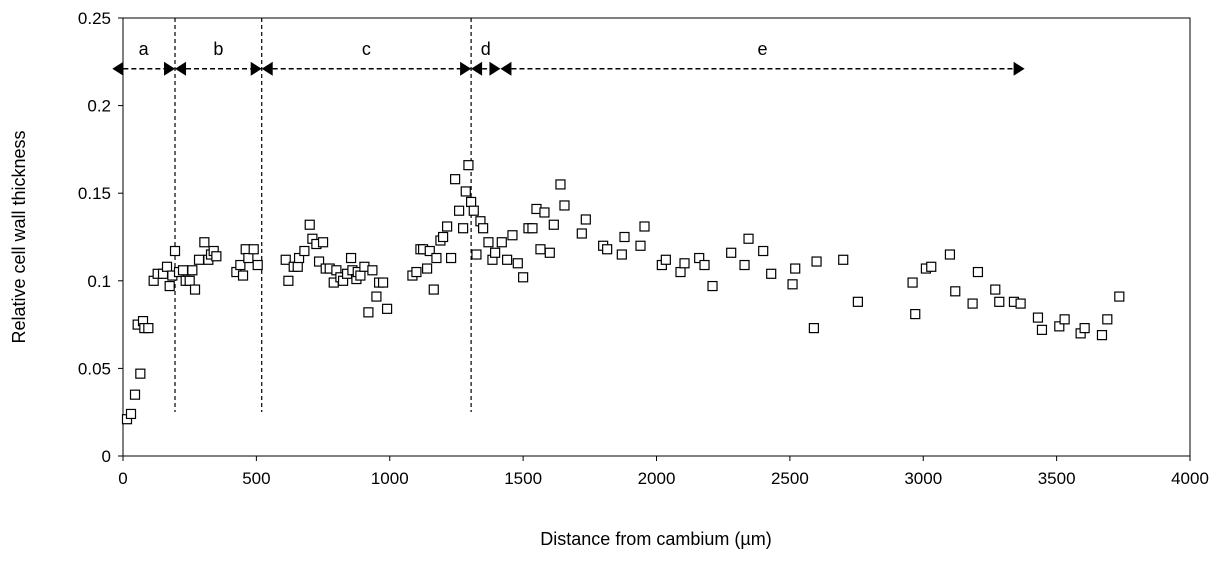 The image size is (1231, 563). I want to click on y-tick-label: 0.25, so click(94, 18).